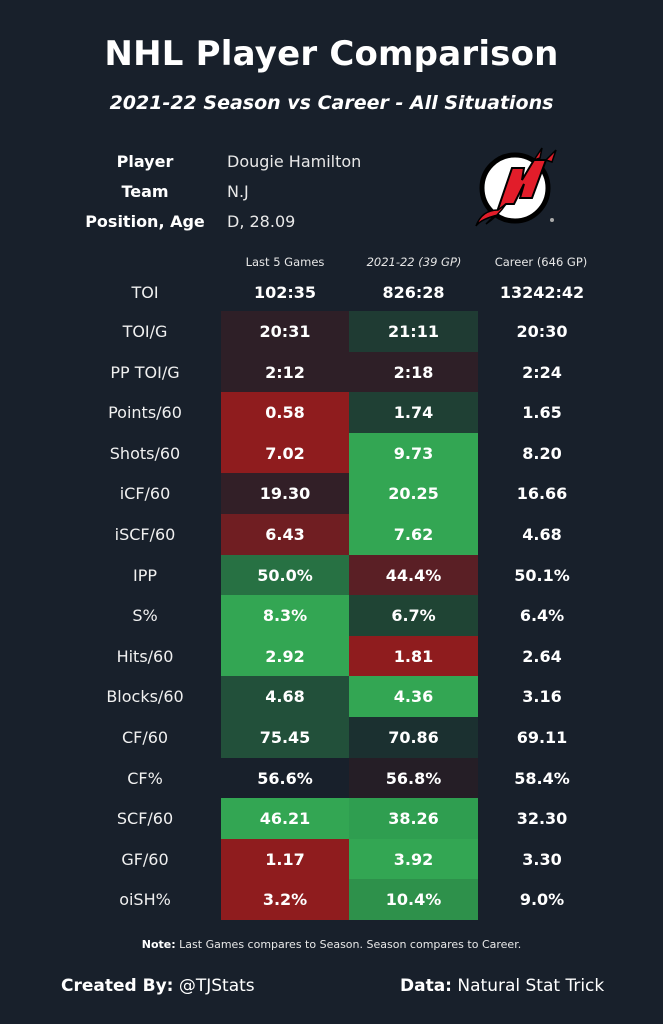  Describe the element at coordinates (331, 453) in the screenshot. I see `table-row: Shots/60 7.02 9.73 8.20` at that location.